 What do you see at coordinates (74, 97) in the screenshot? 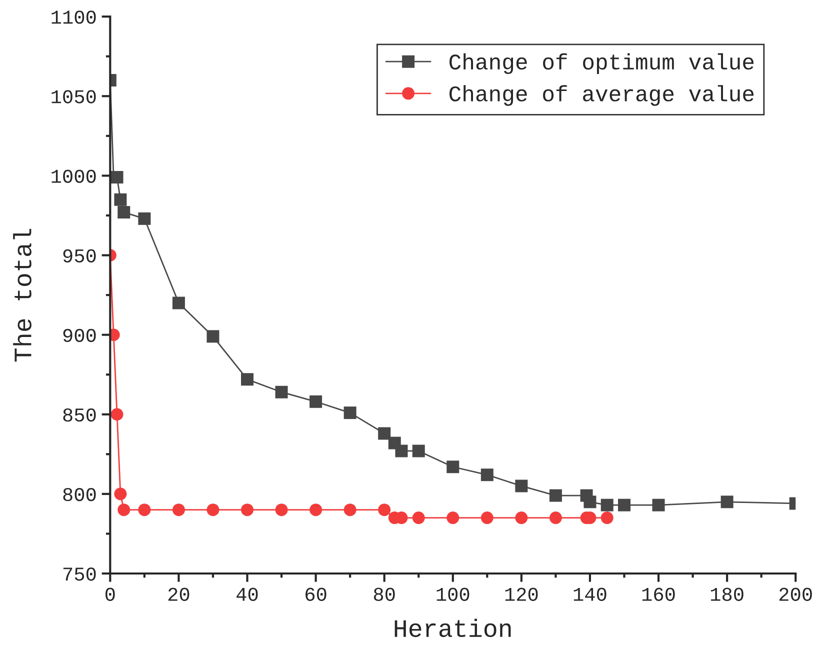
I see `y-tick-label: 1050` at bounding box center [74, 97].